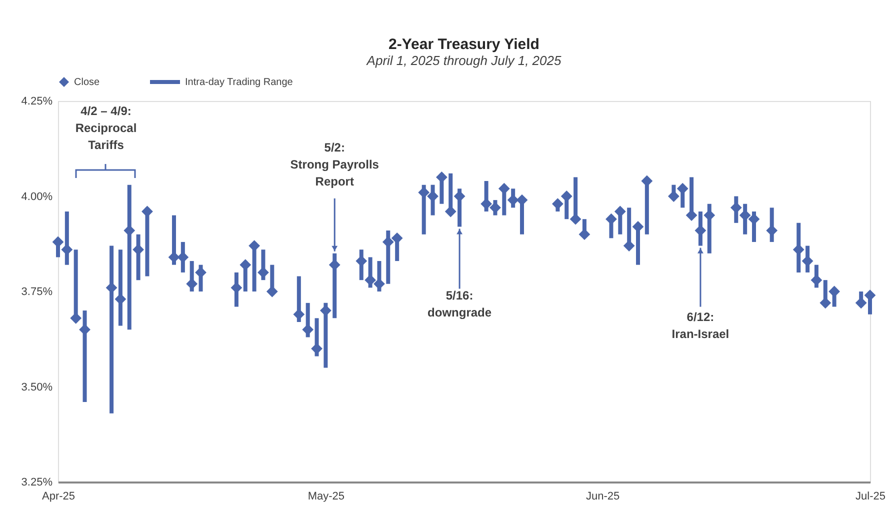 This screenshot has height=510, width=893. What do you see at coordinates (87, 82) in the screenshot?
I see `legend-label: Close` at bounding box center [87, 82].